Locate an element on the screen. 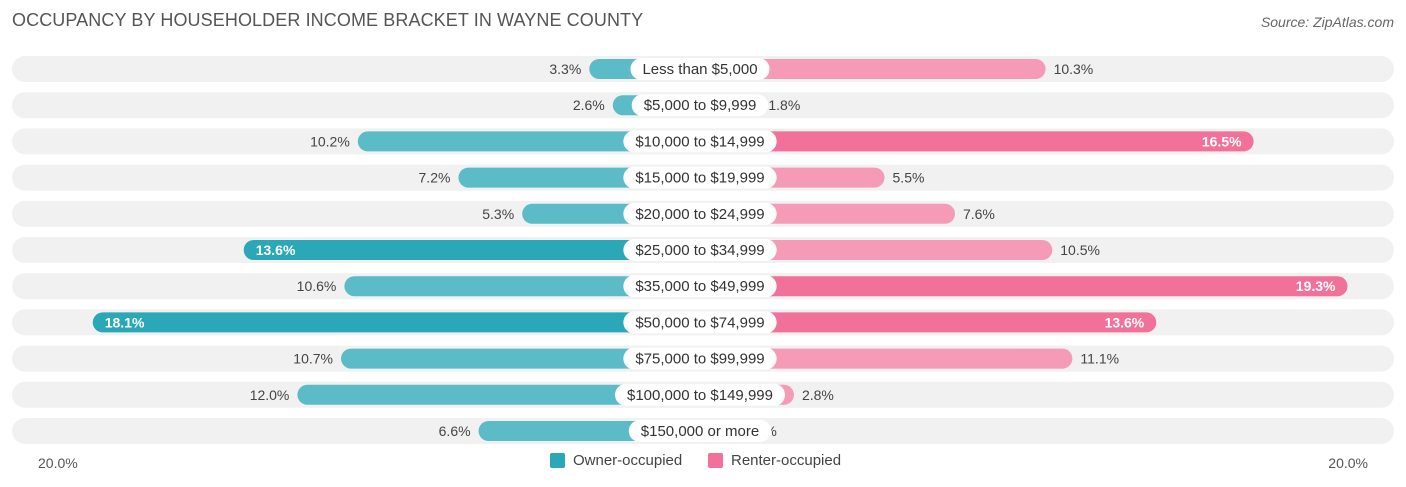 The image size is (1406, 487). owner-value-label: 7.2% is located at coordinates (435, 178).